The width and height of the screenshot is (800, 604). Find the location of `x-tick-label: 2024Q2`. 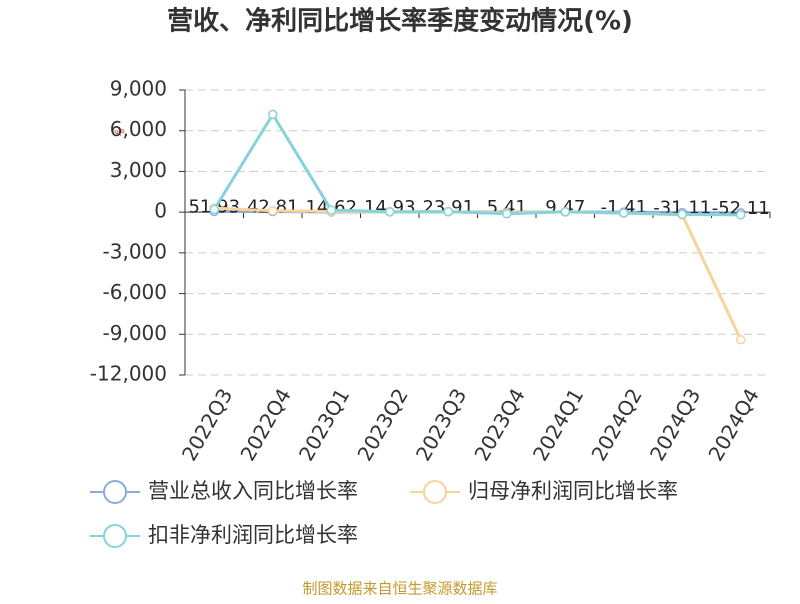

x-tick-label: 2024Q2 is located at coordinates (616, 424).